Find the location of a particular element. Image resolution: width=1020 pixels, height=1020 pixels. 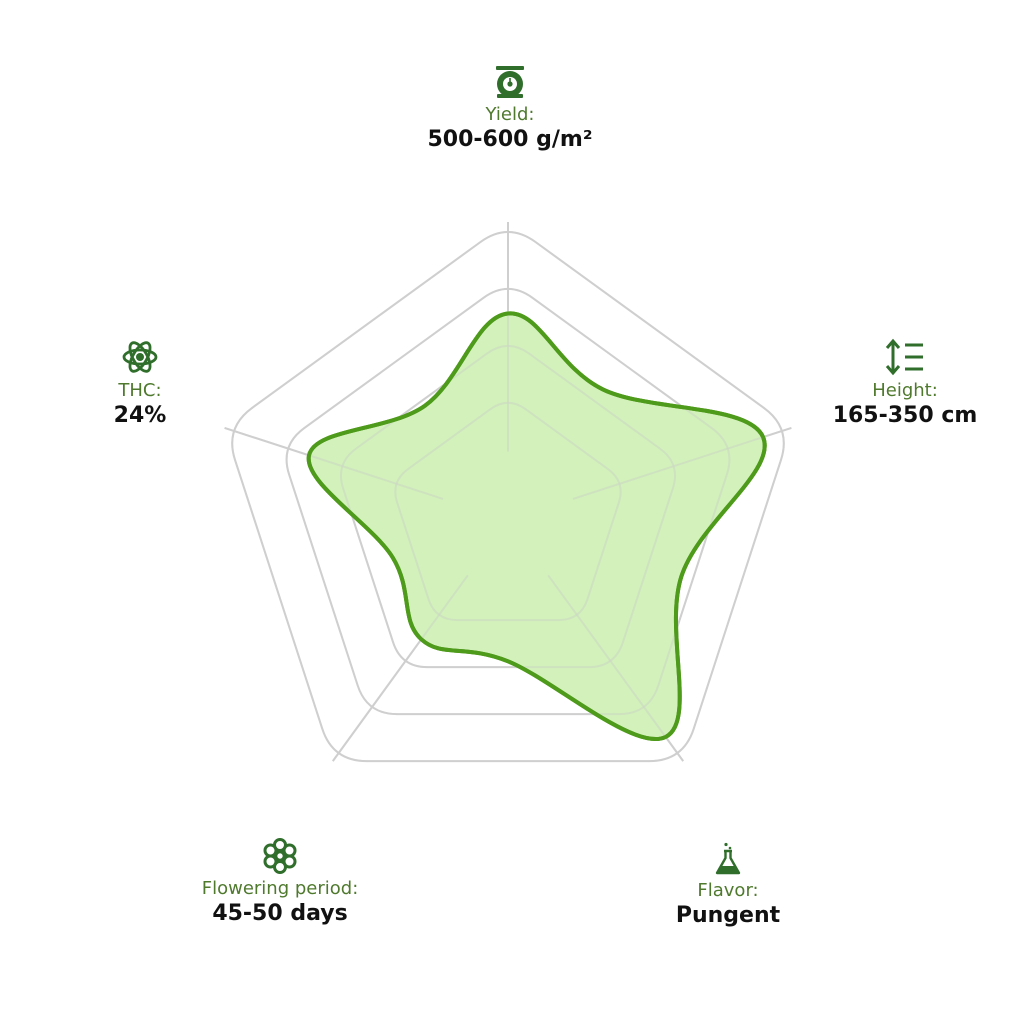

axis-label-yield: Yield: is located at coordinates (510, 114).